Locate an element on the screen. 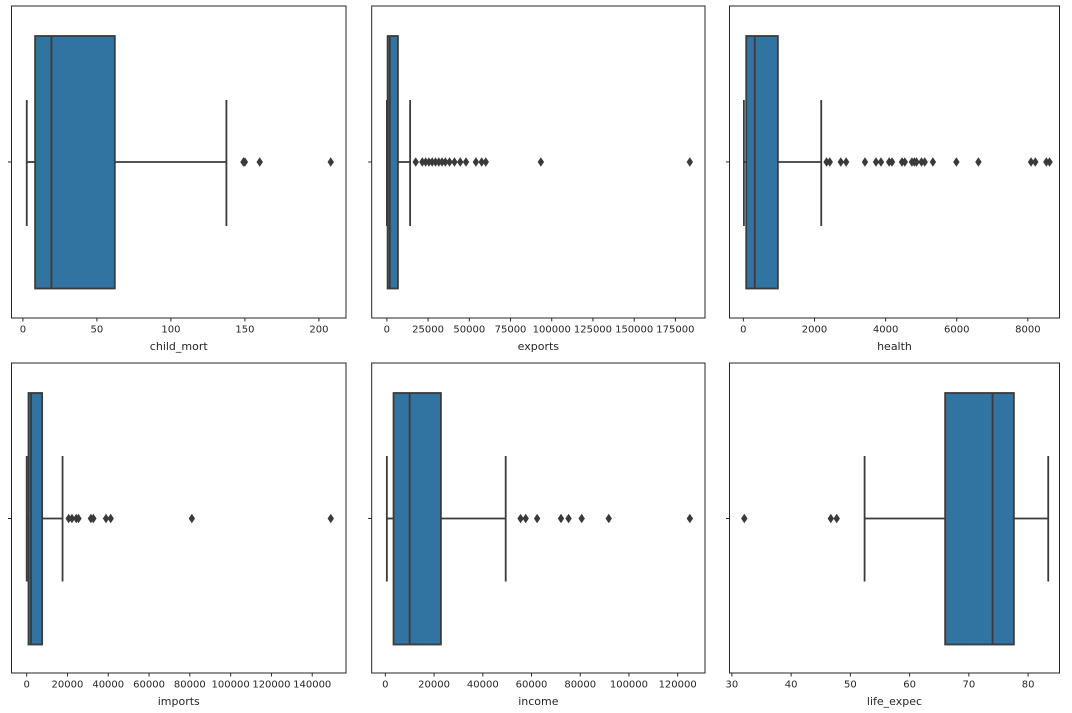 The image size is (1072, 713). x-axis-label: child_mort is located at coordinates (179, 346).